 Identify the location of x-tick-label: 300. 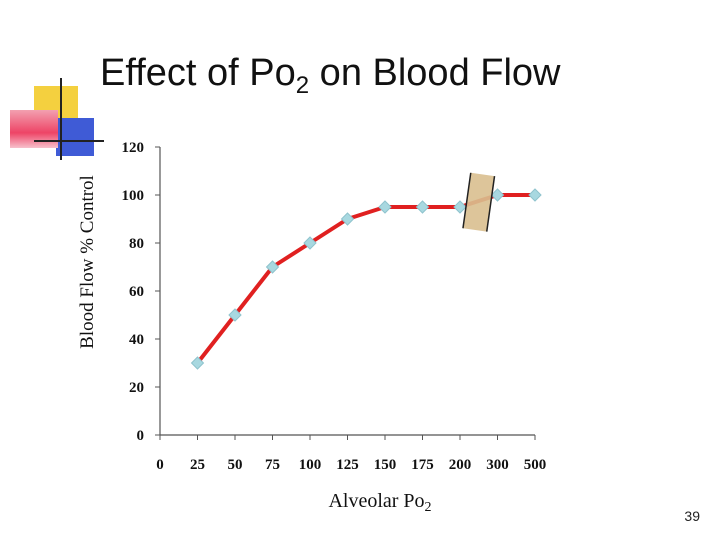
(497, 465).